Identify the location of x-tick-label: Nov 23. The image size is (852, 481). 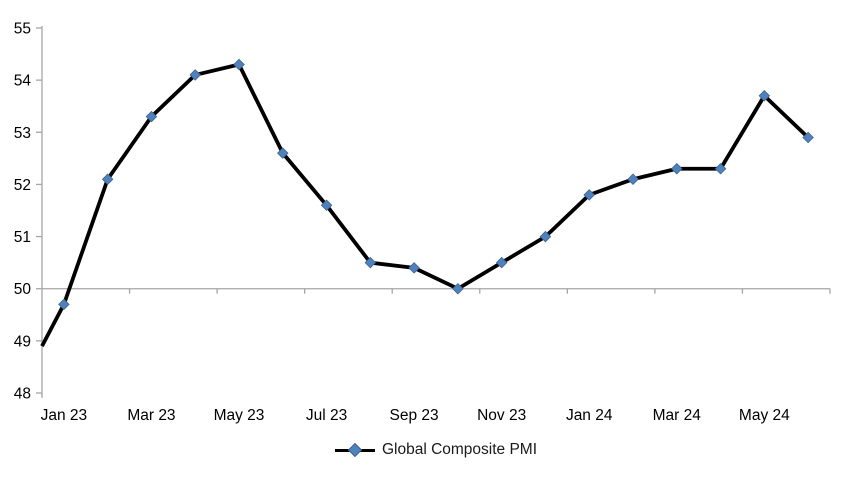
(501, 415).